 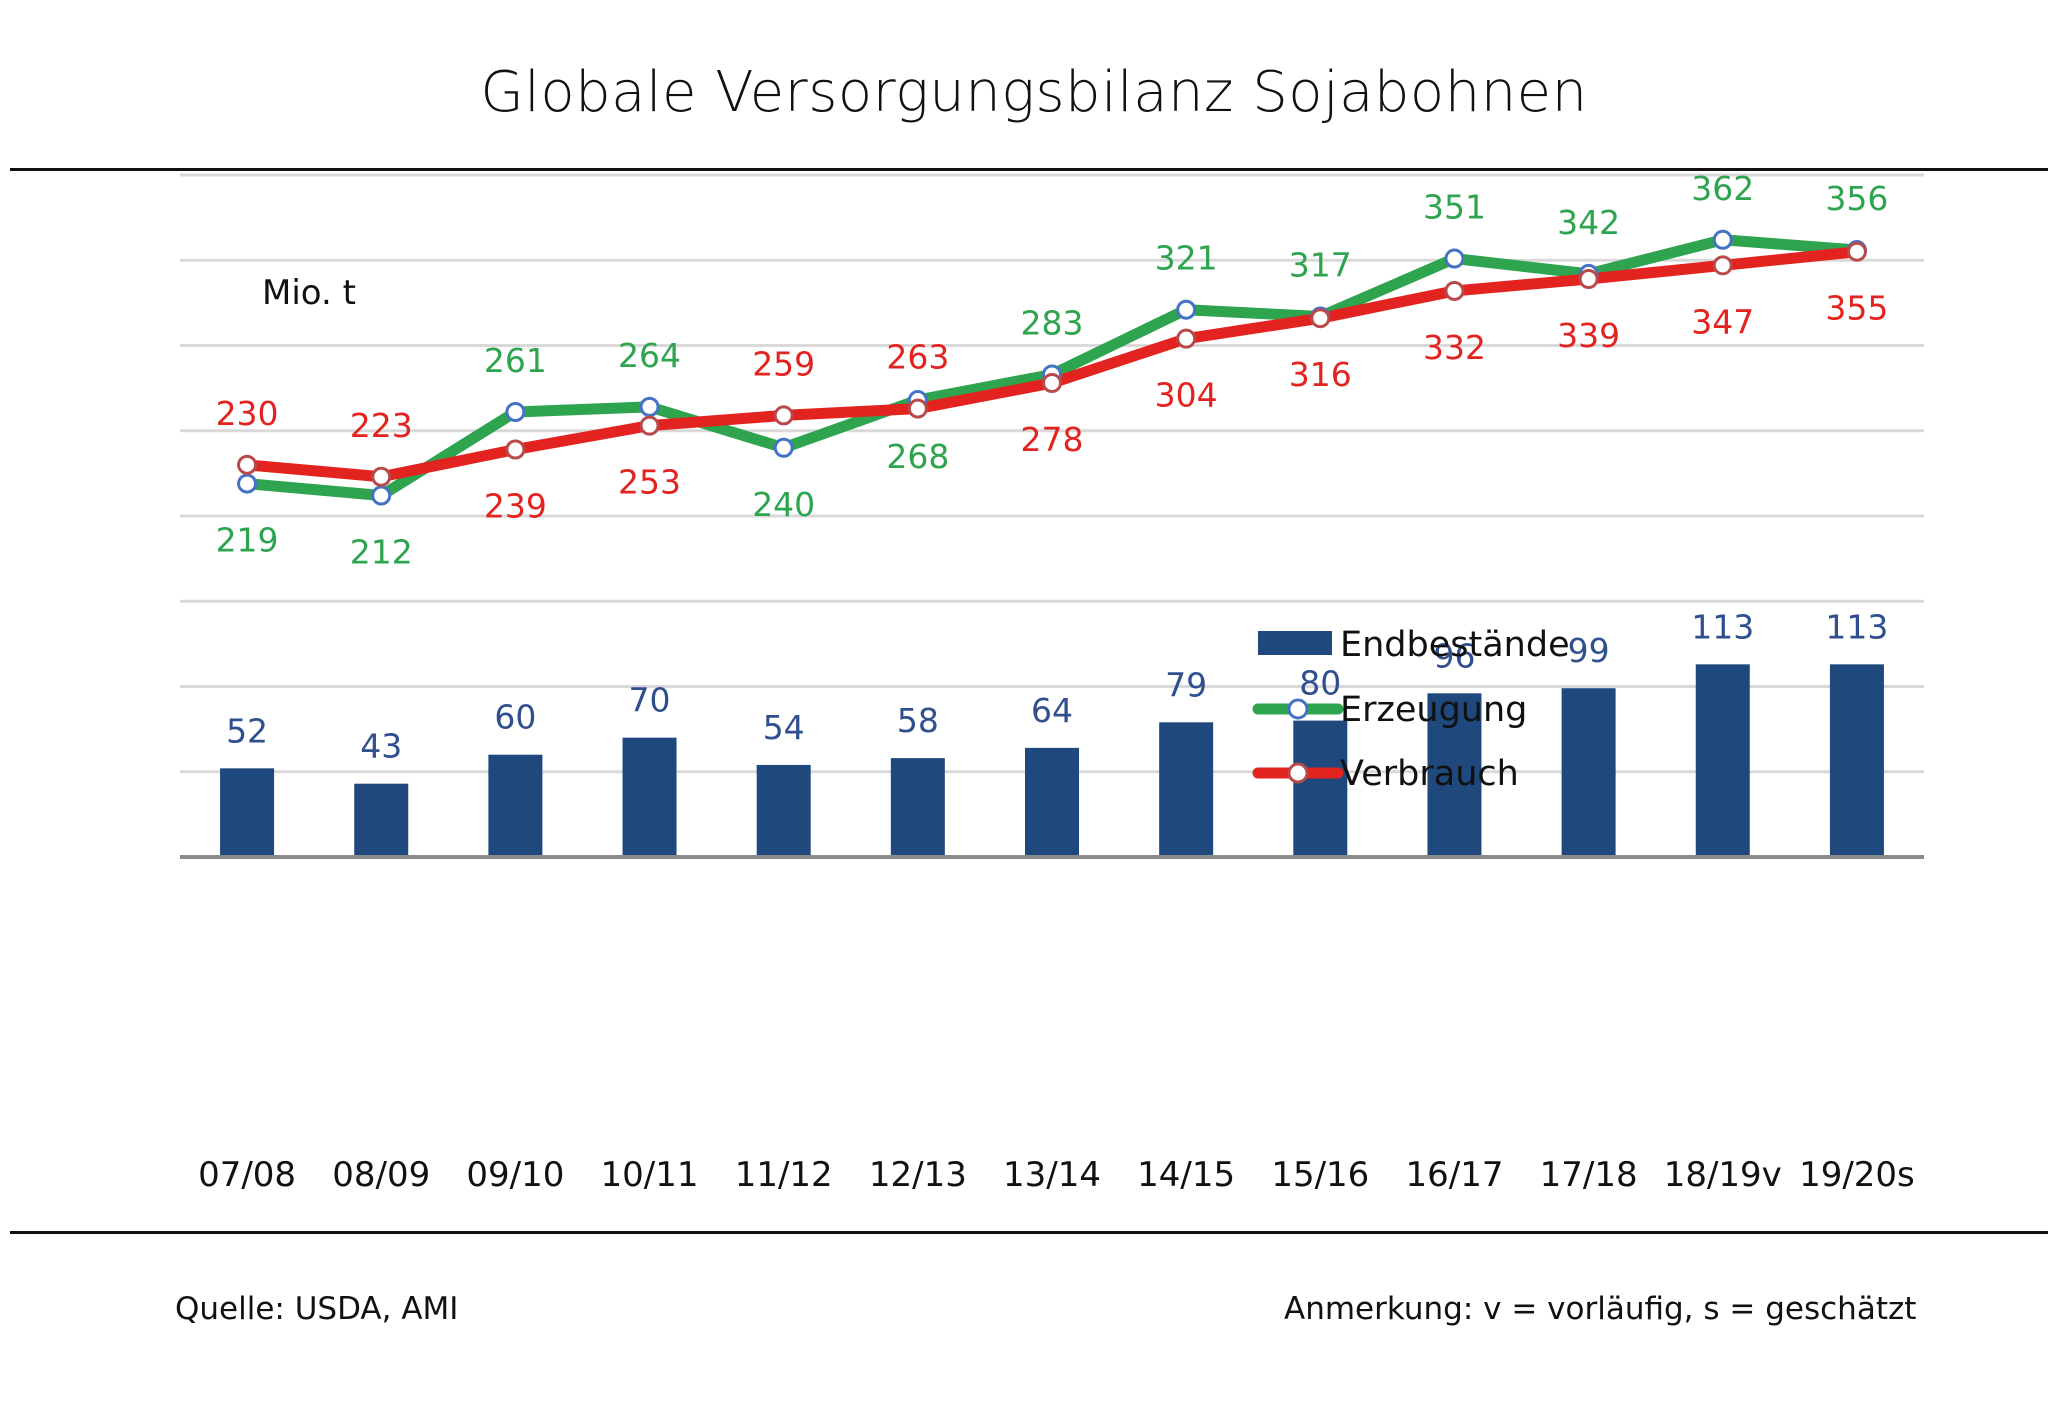 I want to click on line-value-label-verbrauch: 263, so click(x=917, y=357).